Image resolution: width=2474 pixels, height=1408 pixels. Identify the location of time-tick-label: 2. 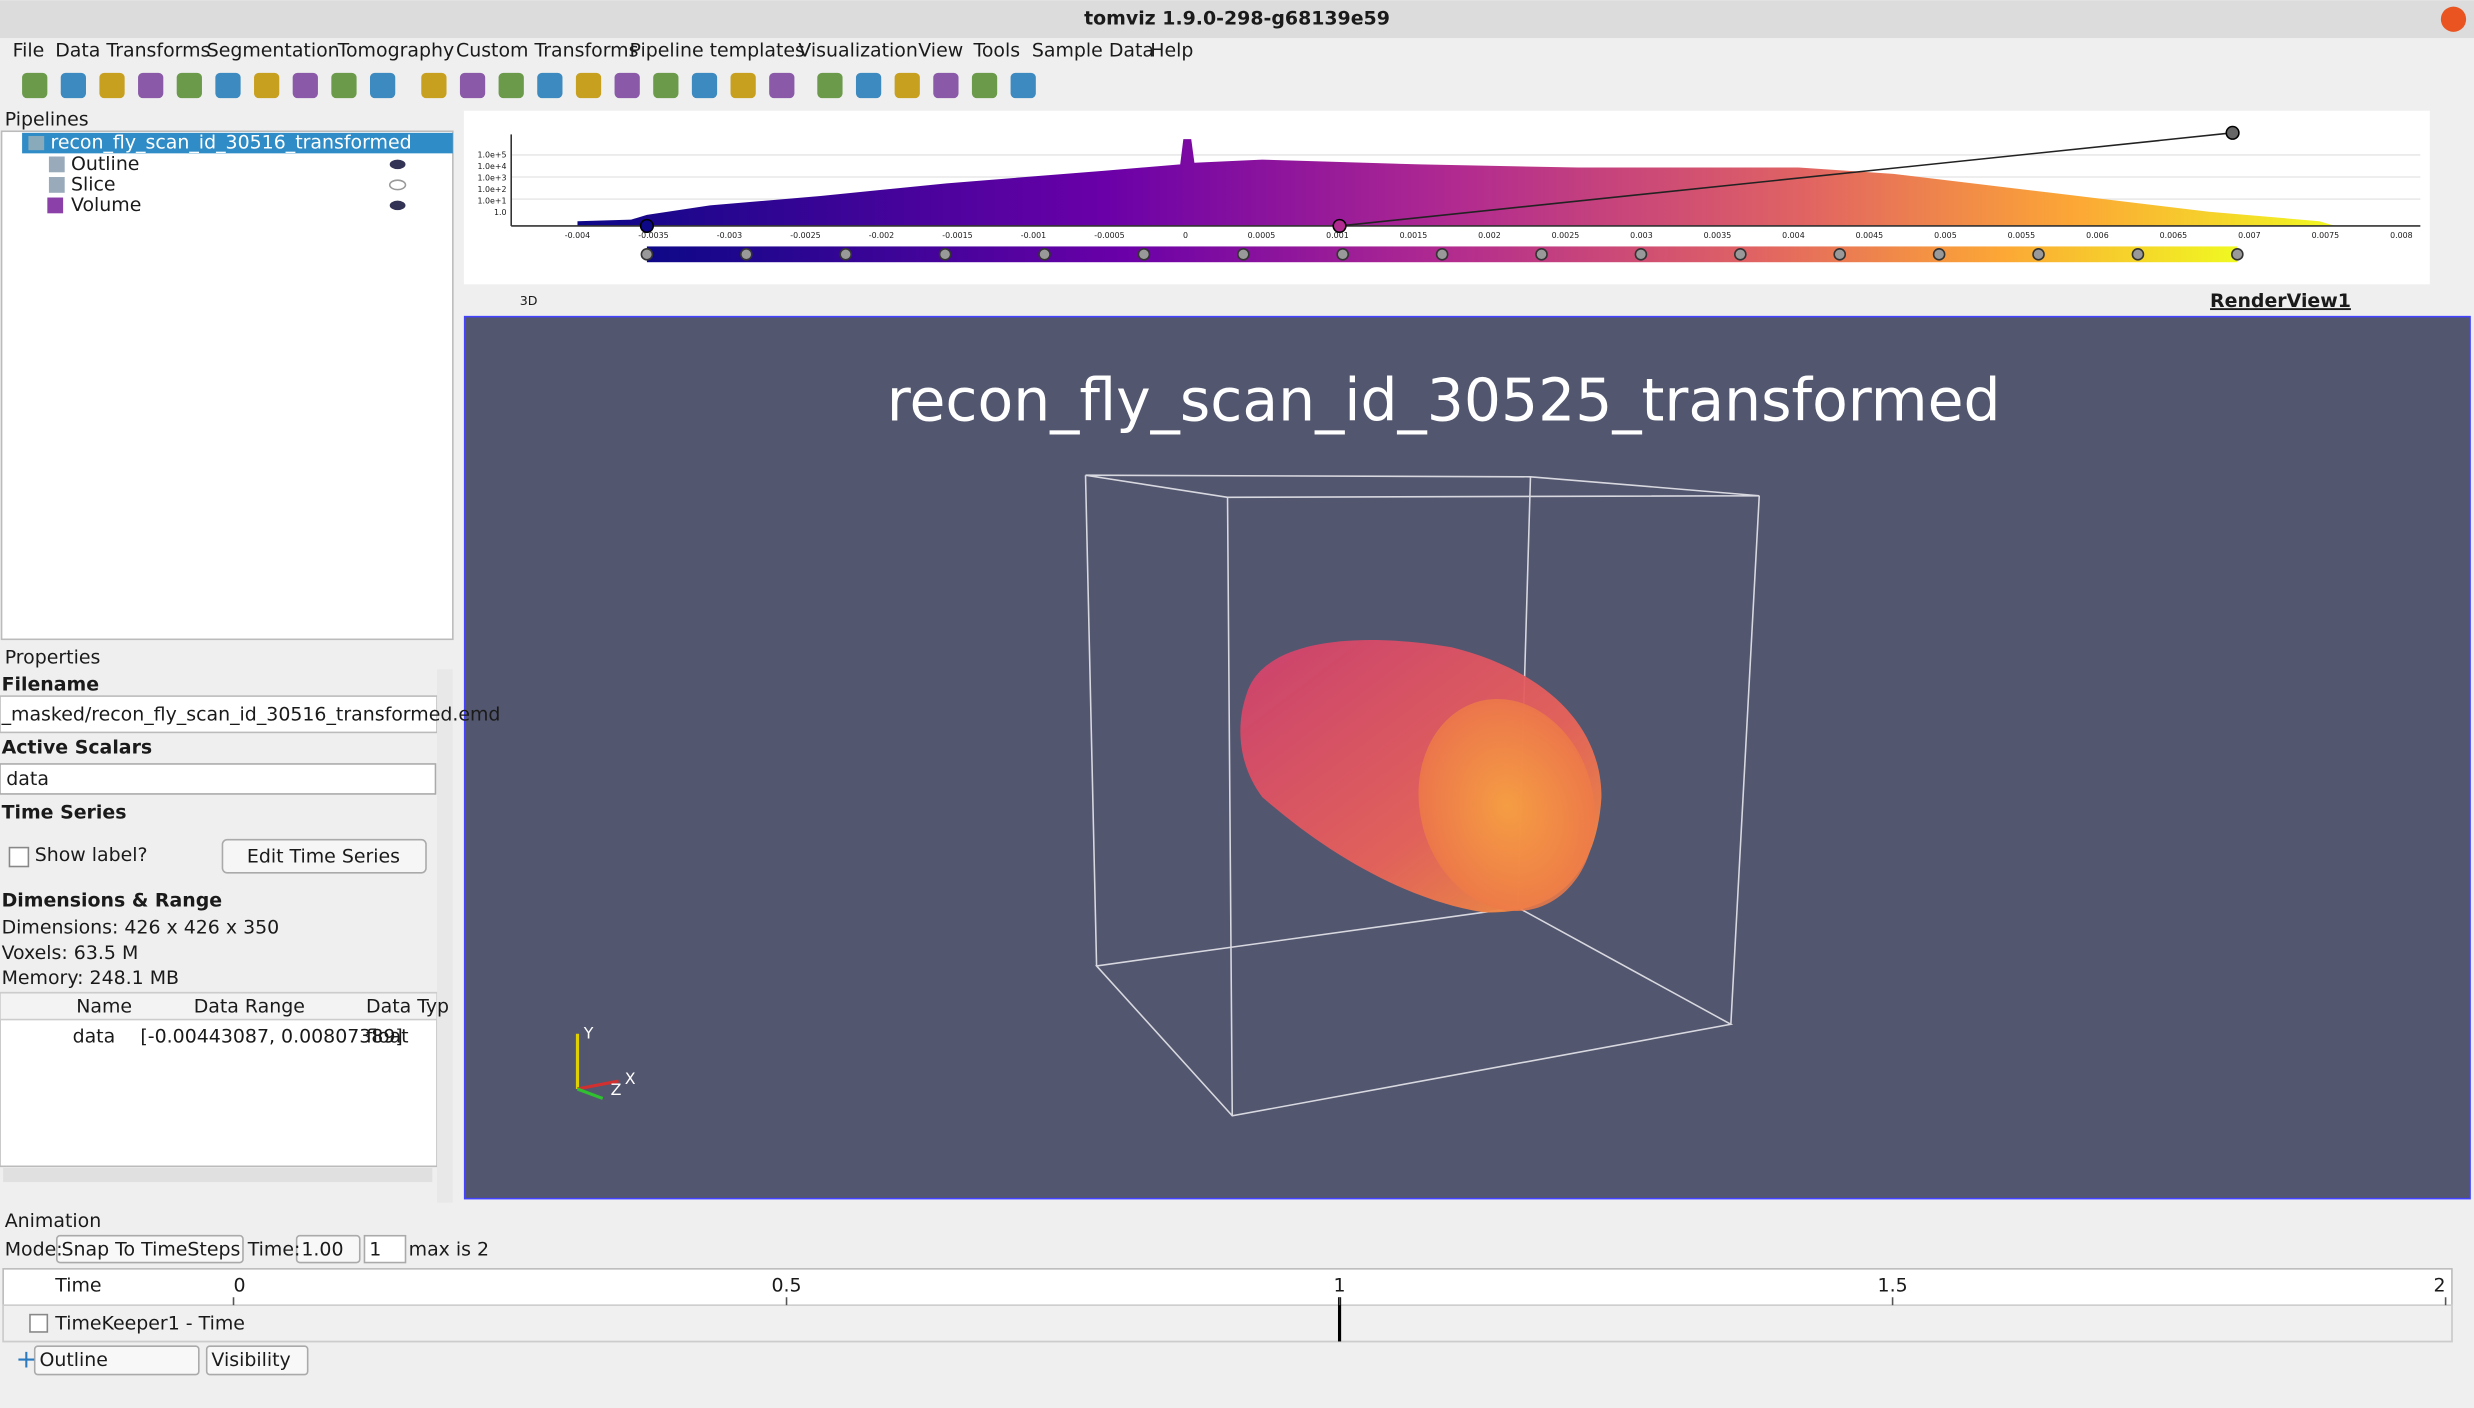
(2440, 1286).